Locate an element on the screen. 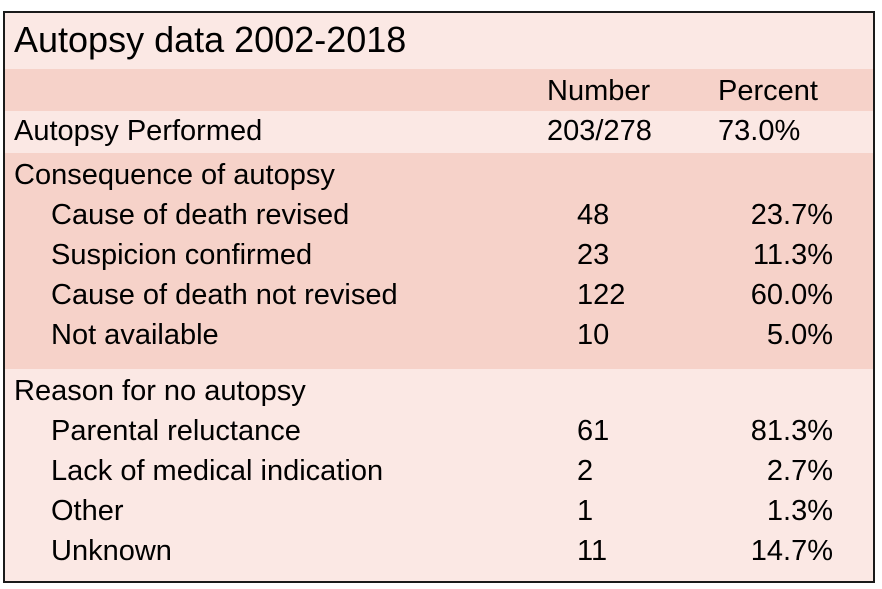  row-percent: 23.7% is located at coordinates (791, 215).